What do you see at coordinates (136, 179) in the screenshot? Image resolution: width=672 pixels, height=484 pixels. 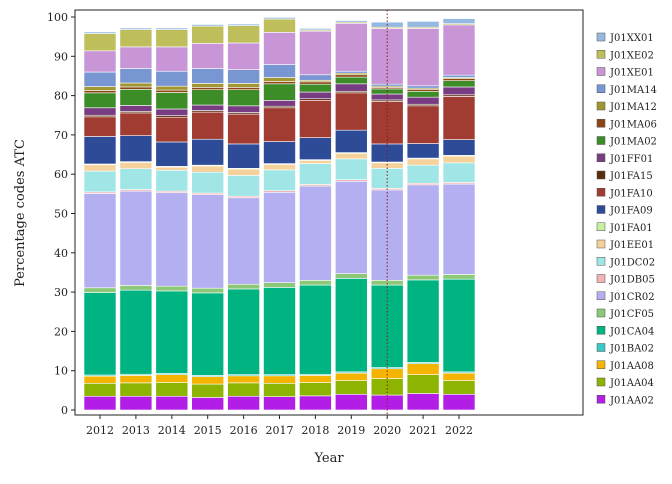 I see `bar-segment-J01DC02-2013` at bounding box center [136, 179].